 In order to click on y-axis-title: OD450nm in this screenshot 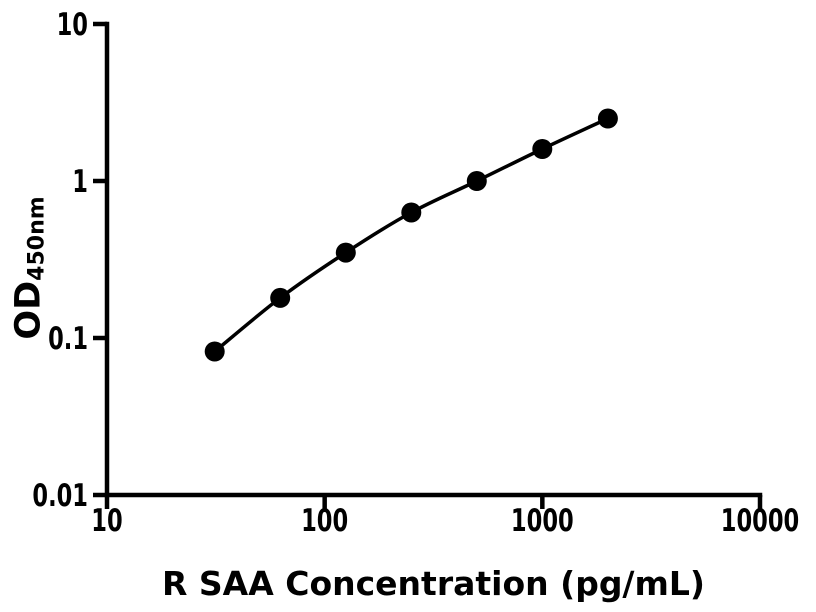, I will do `click(29, 267)`.